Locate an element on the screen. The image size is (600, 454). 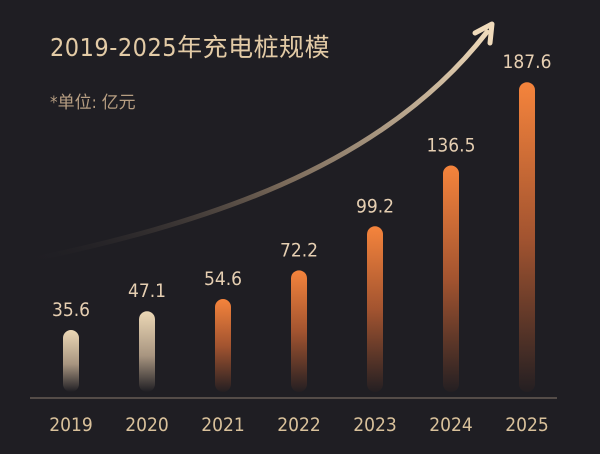
data-label-2019: 35.6 is located at coordinates (71, 310).